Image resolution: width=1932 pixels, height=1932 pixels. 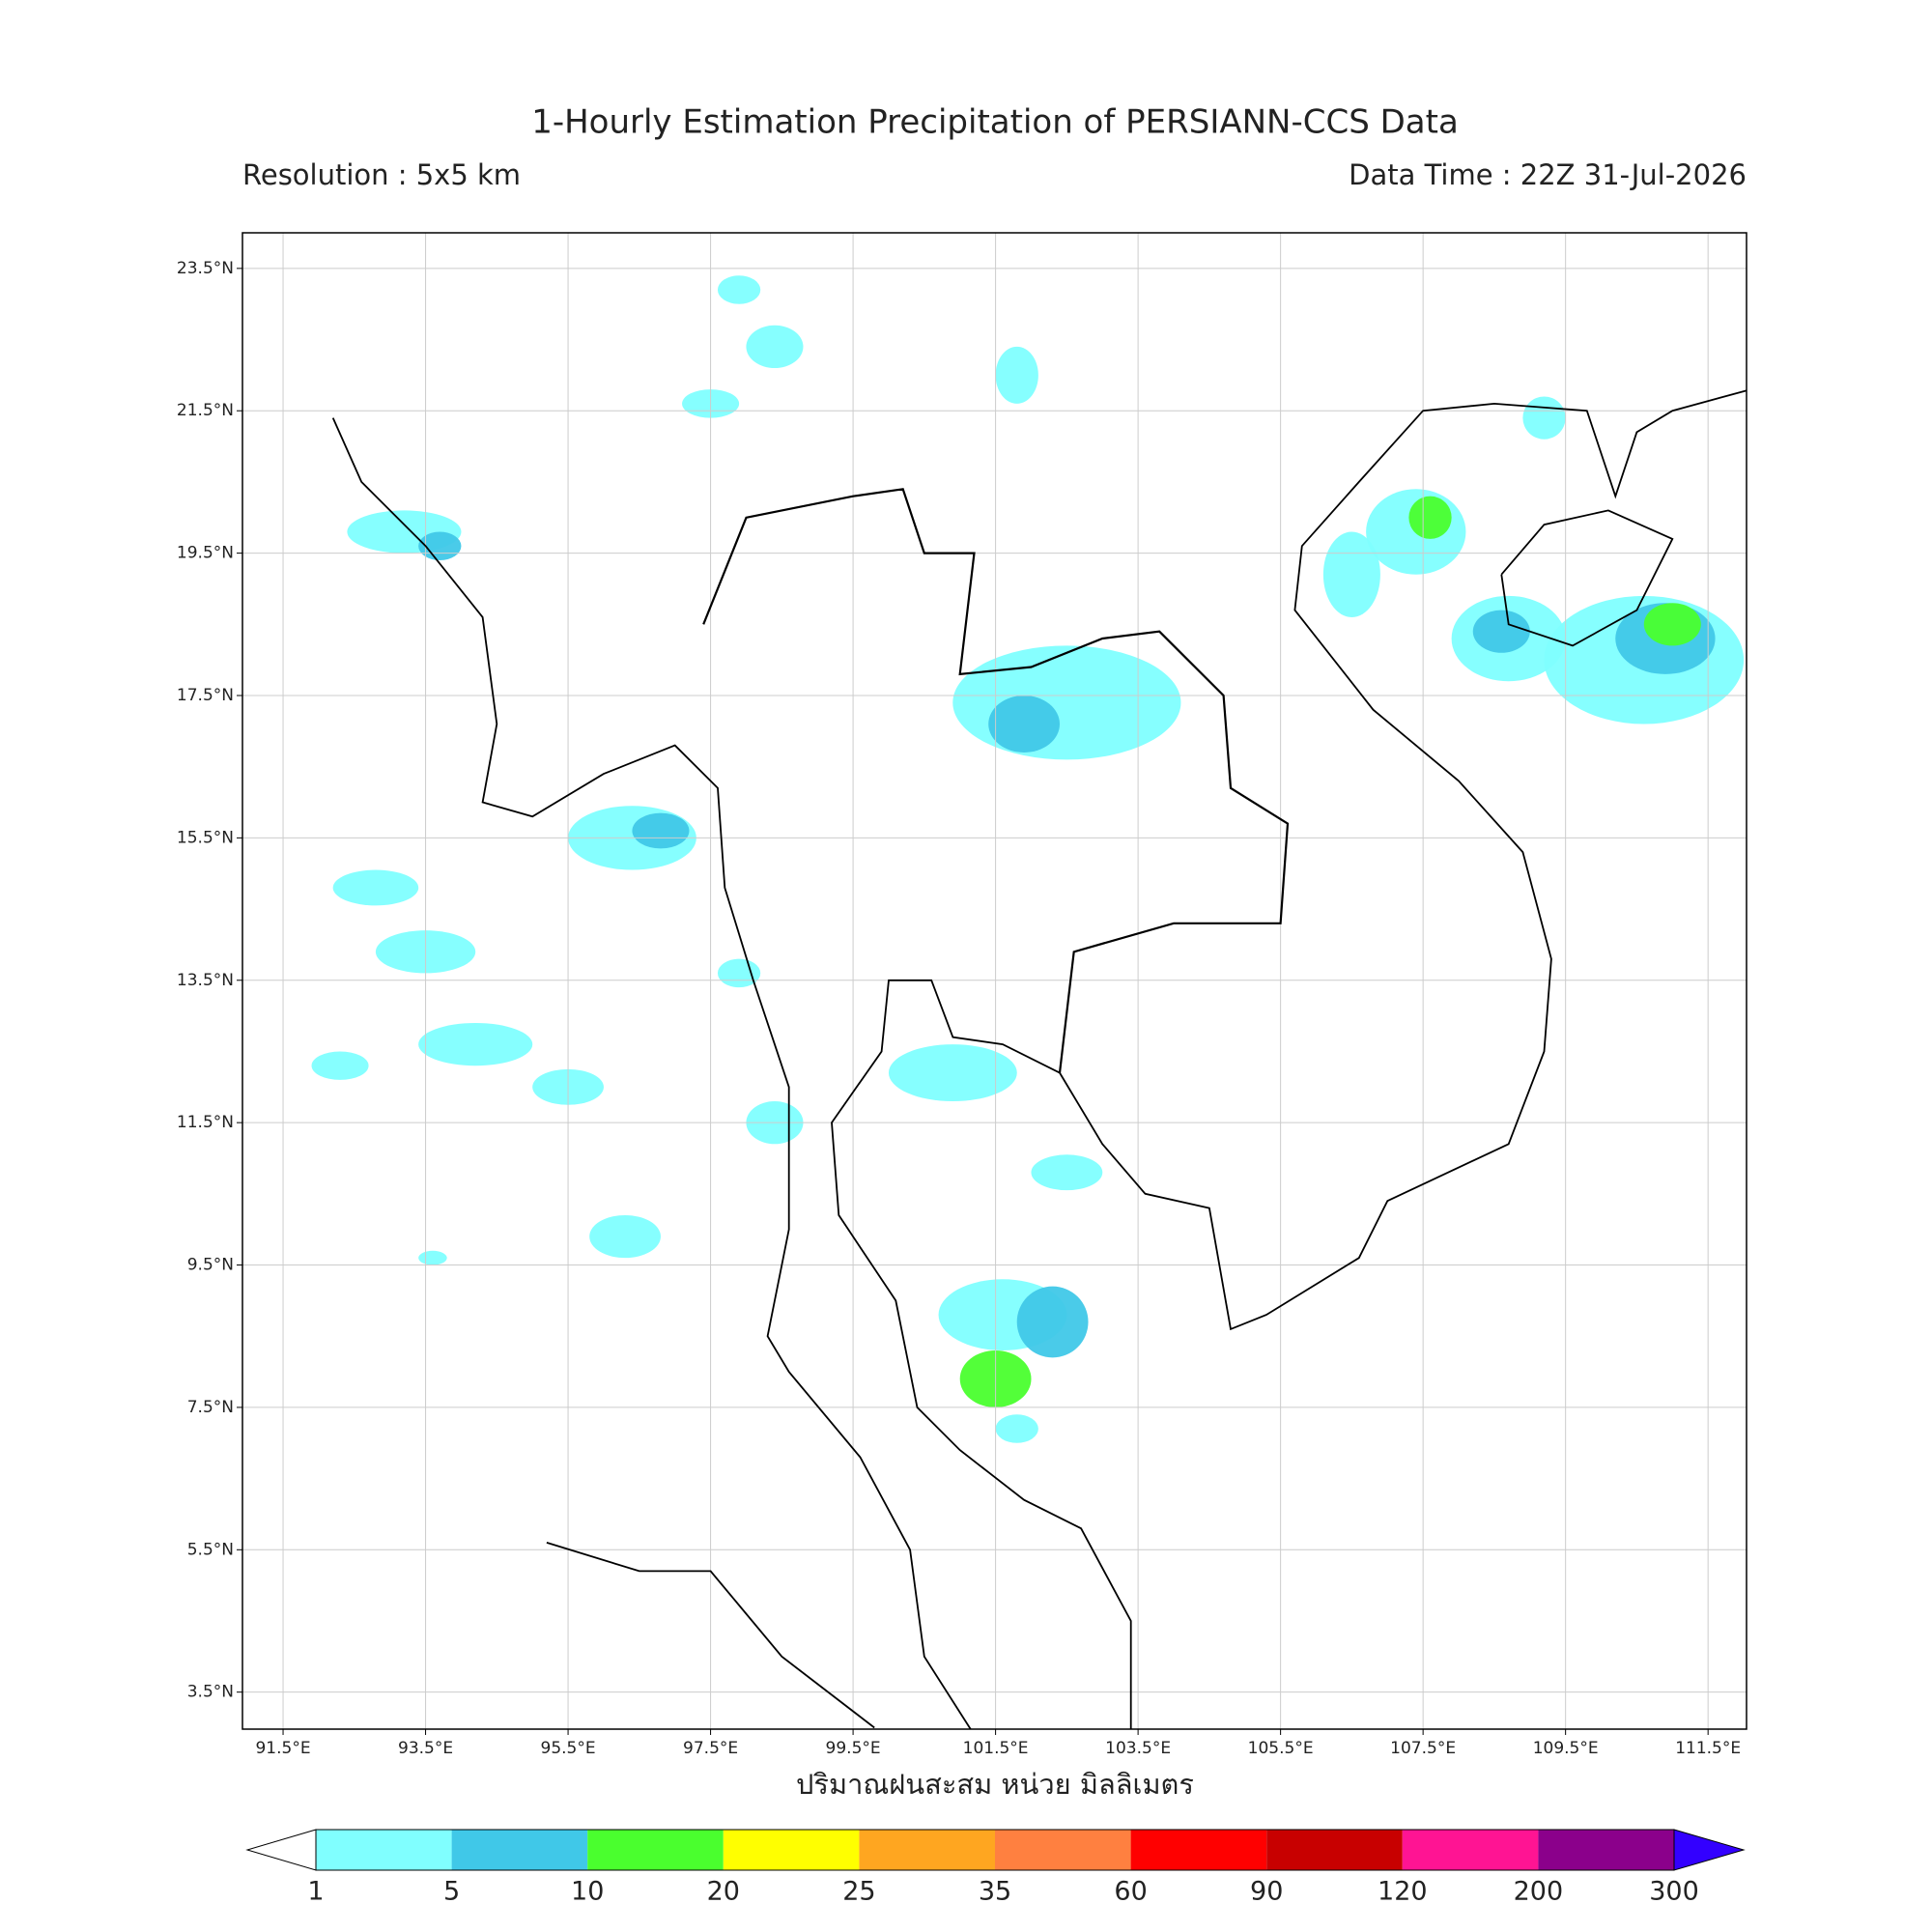 What do you see at coordinates (205, 410) in the screenshot?
I see `y-tick-label: 21.5°N` at bounding box center [205, 410].